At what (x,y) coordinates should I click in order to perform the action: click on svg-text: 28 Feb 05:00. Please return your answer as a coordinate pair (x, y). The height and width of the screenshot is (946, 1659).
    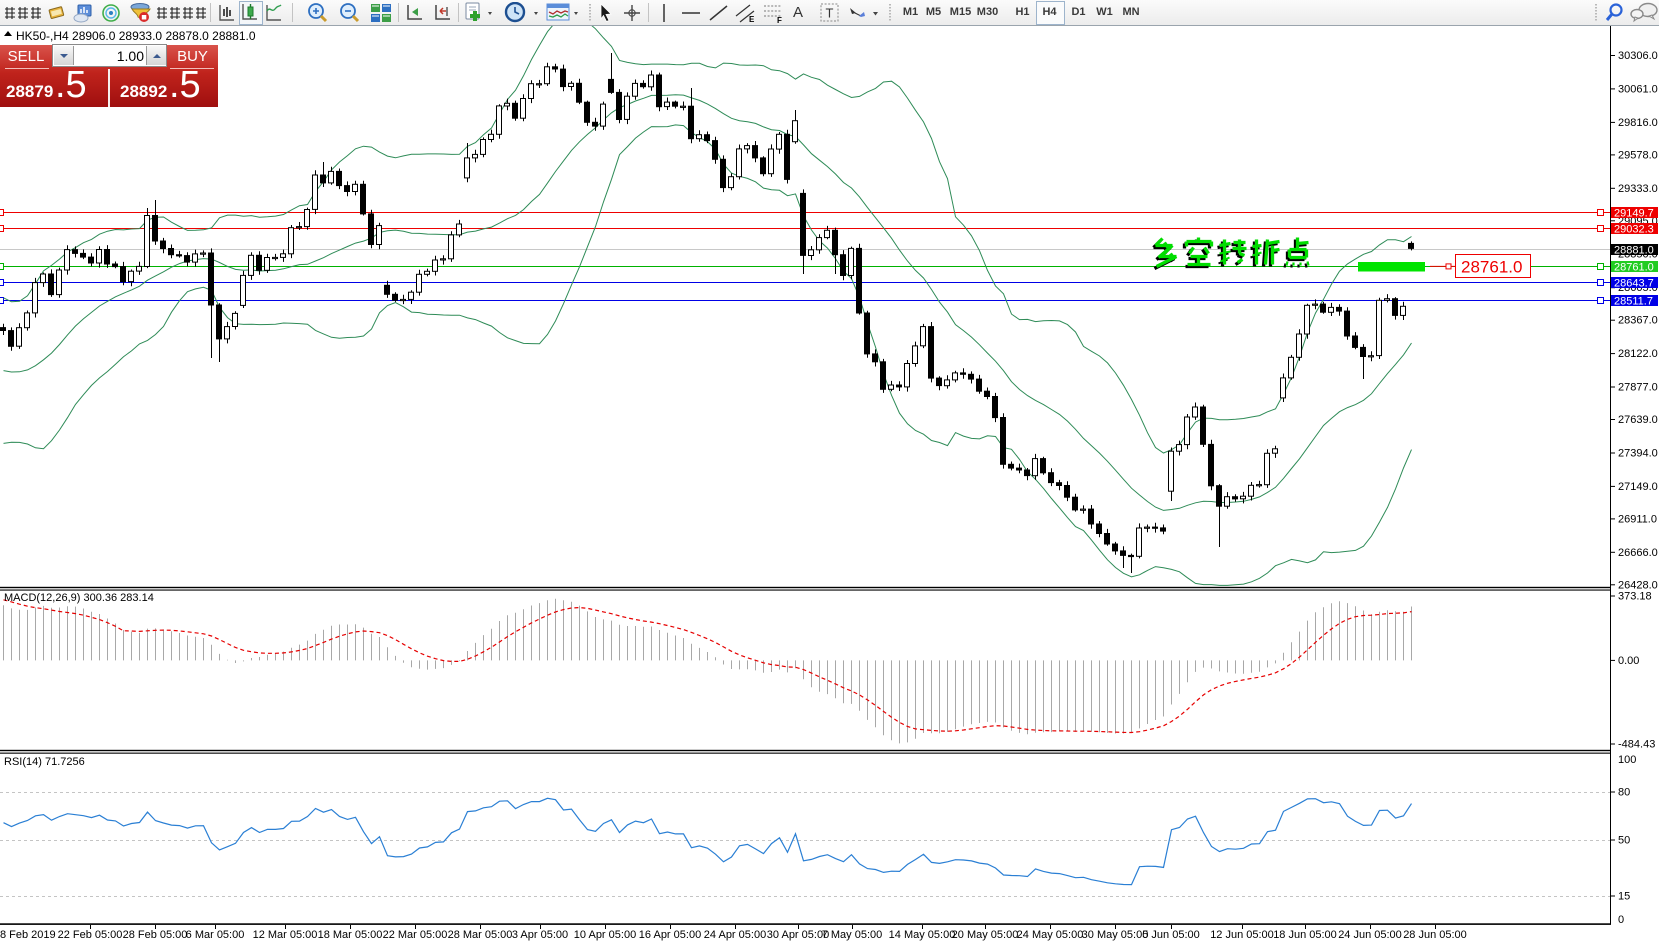
    Looking at the image, I should click on (155, 935).